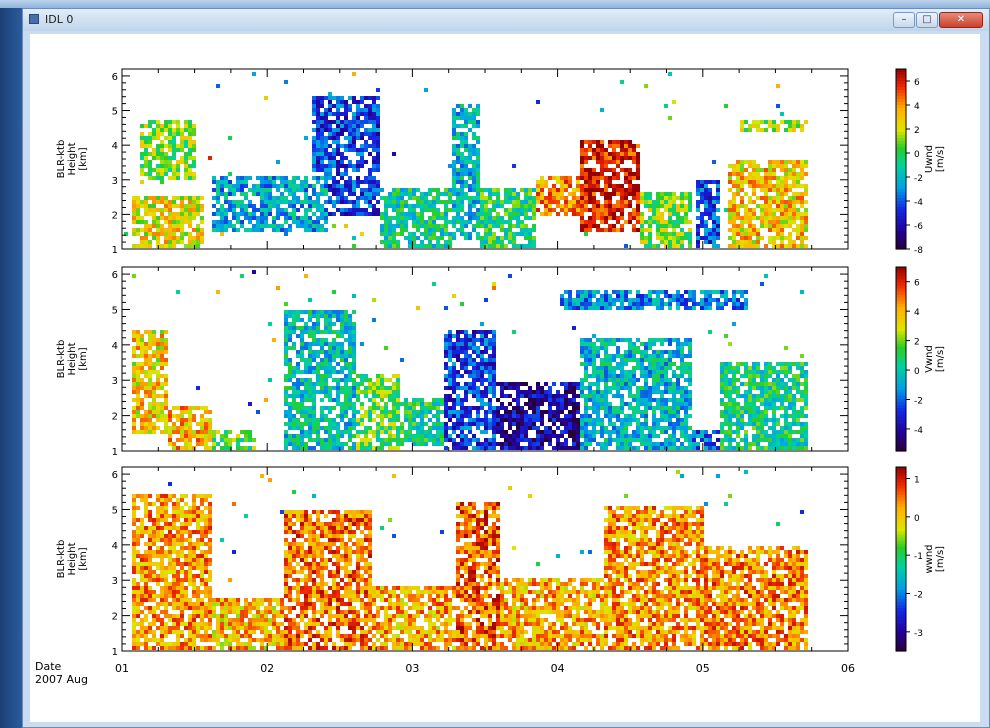 Image resolution: width=990 pixels, height=728 pixels. What do you see at coordinates (927, 20) in the screenshot?
I see `maximize-button: □` at bounding box center [927, 20].